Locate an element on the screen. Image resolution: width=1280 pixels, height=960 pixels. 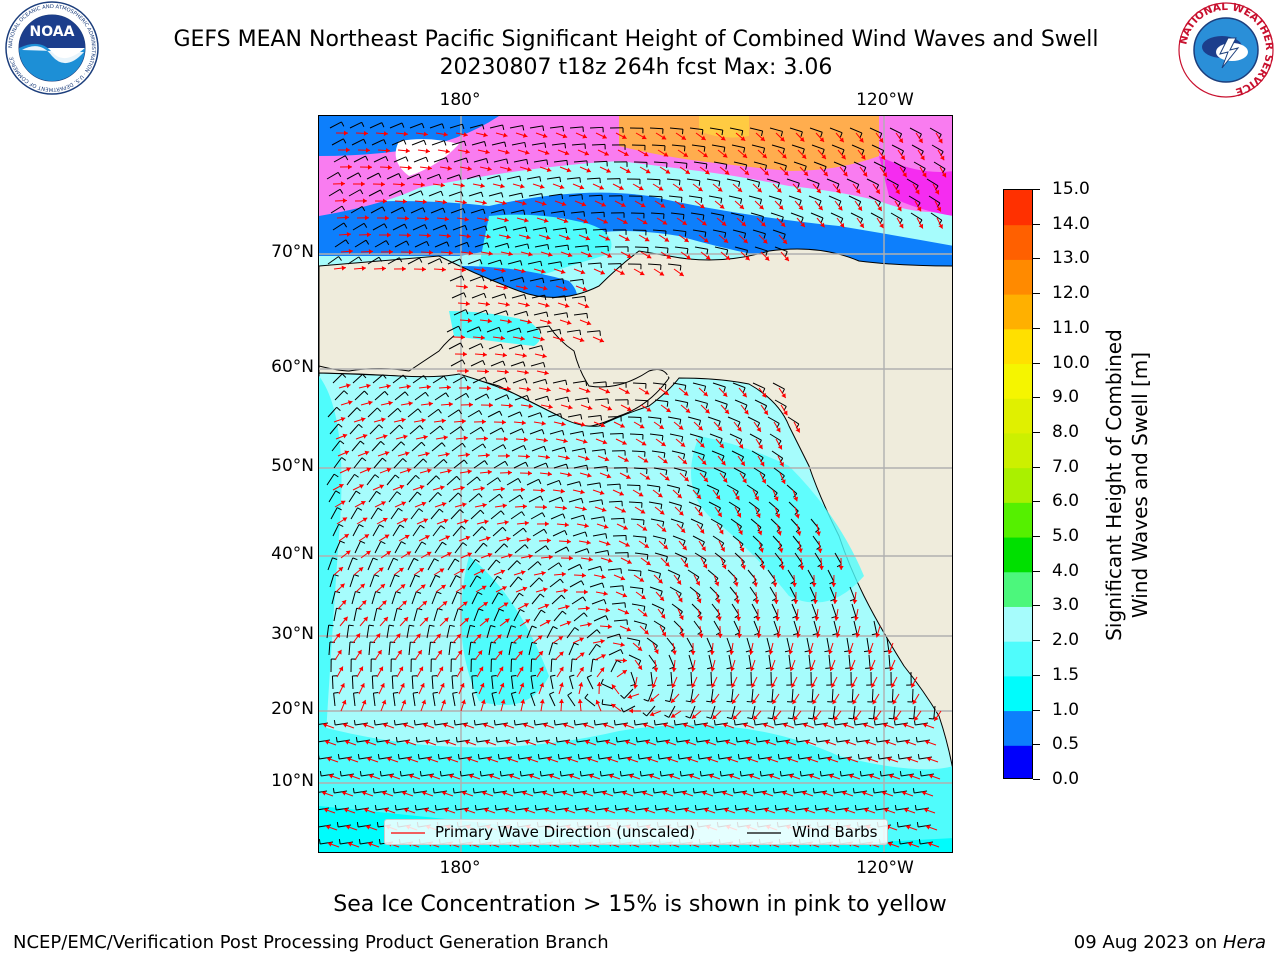
colorbar-swatch is located at coordinates (1018, 555).